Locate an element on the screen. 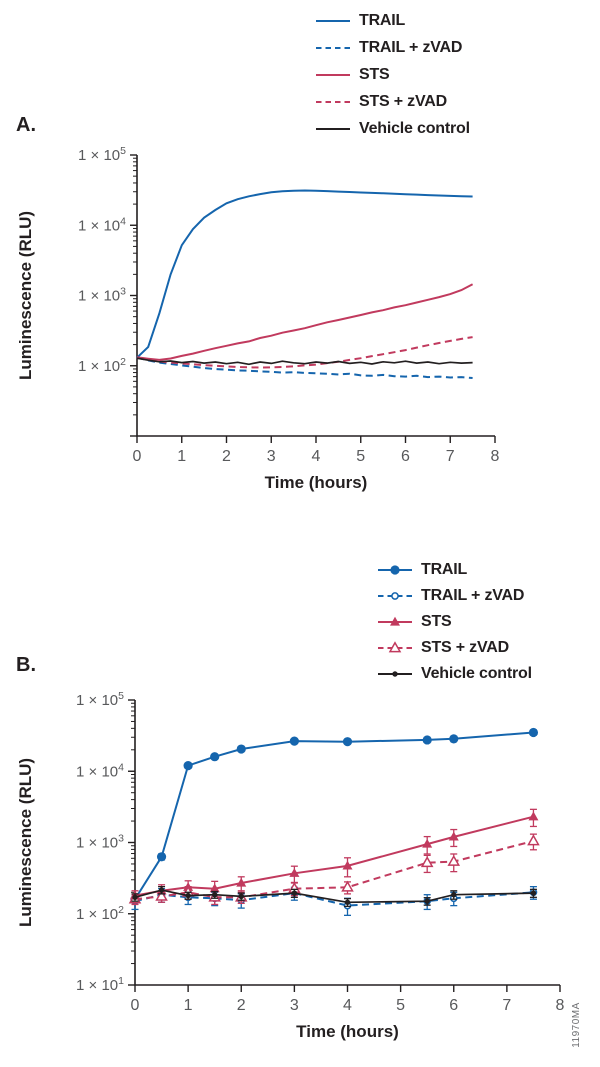  x-tick-label: 2 is located at coordinates (241, 1005).